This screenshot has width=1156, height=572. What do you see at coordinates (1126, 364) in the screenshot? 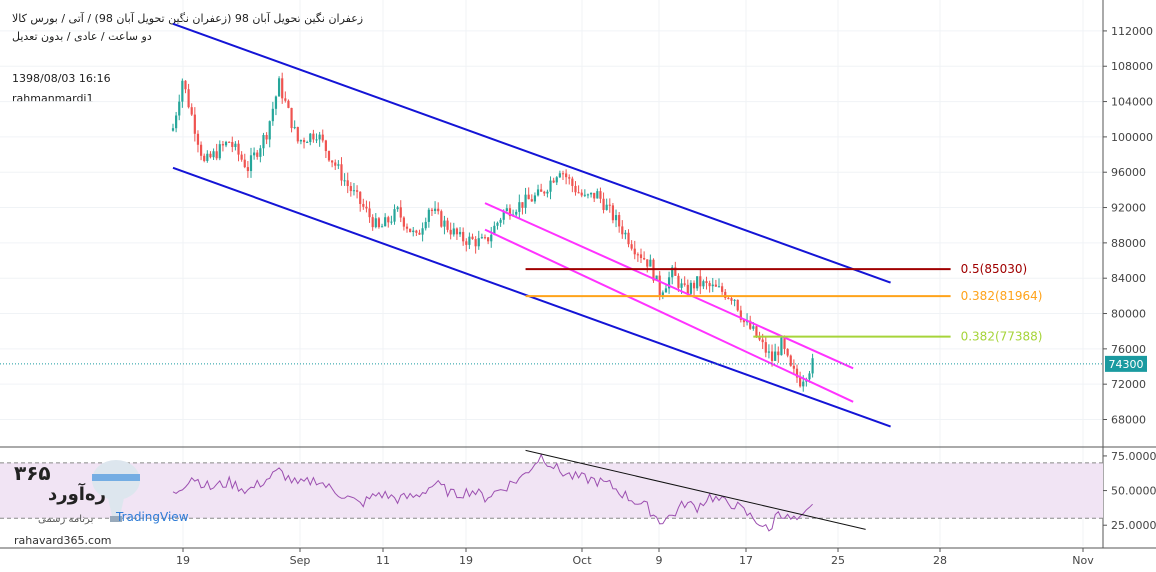
I see `last-price-label: 74300` at bounding box center [1126, 364].